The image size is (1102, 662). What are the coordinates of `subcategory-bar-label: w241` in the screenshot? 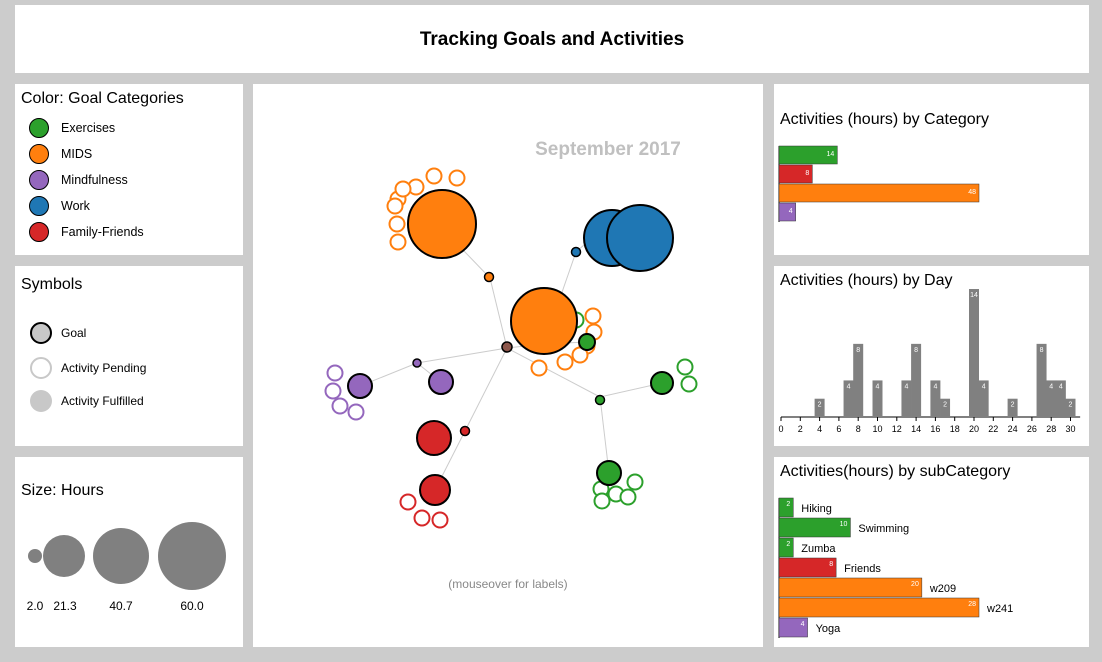 It's located at (999, 609).